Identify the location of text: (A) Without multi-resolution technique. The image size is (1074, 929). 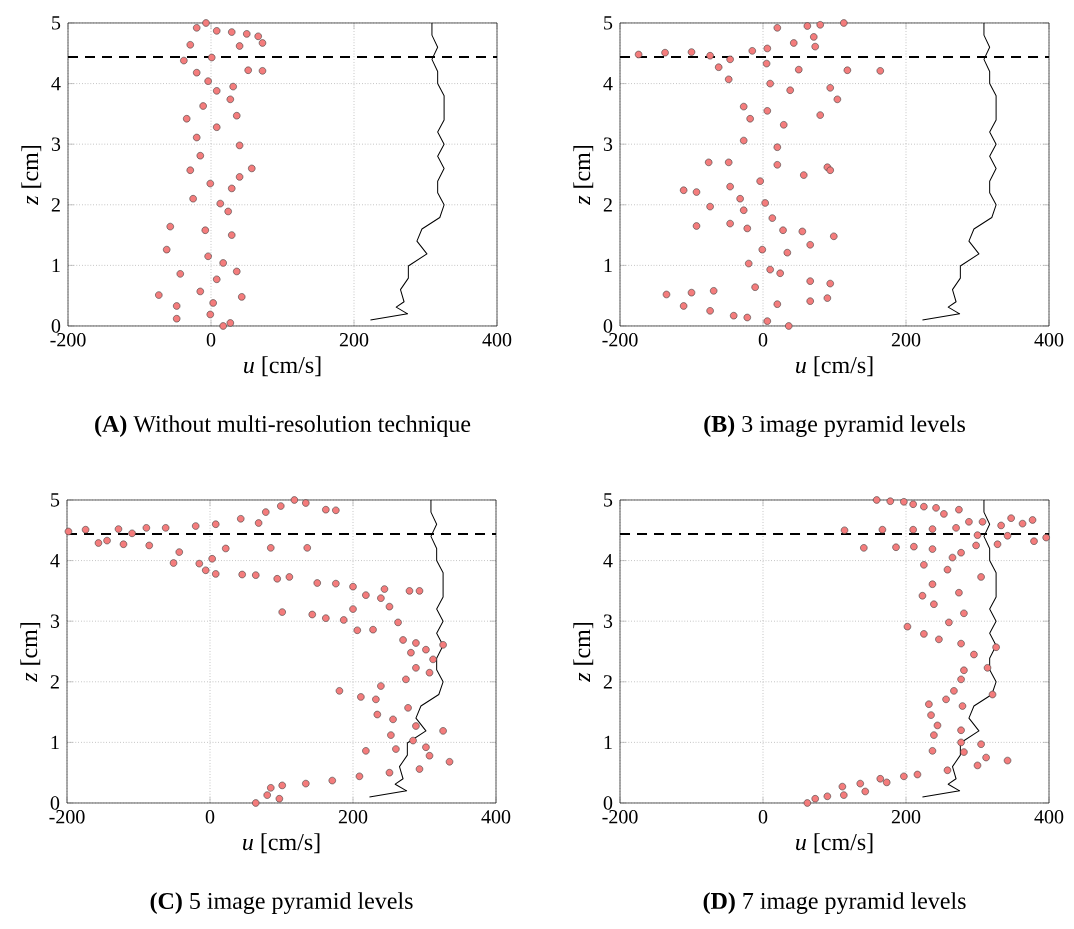
(283, 426).